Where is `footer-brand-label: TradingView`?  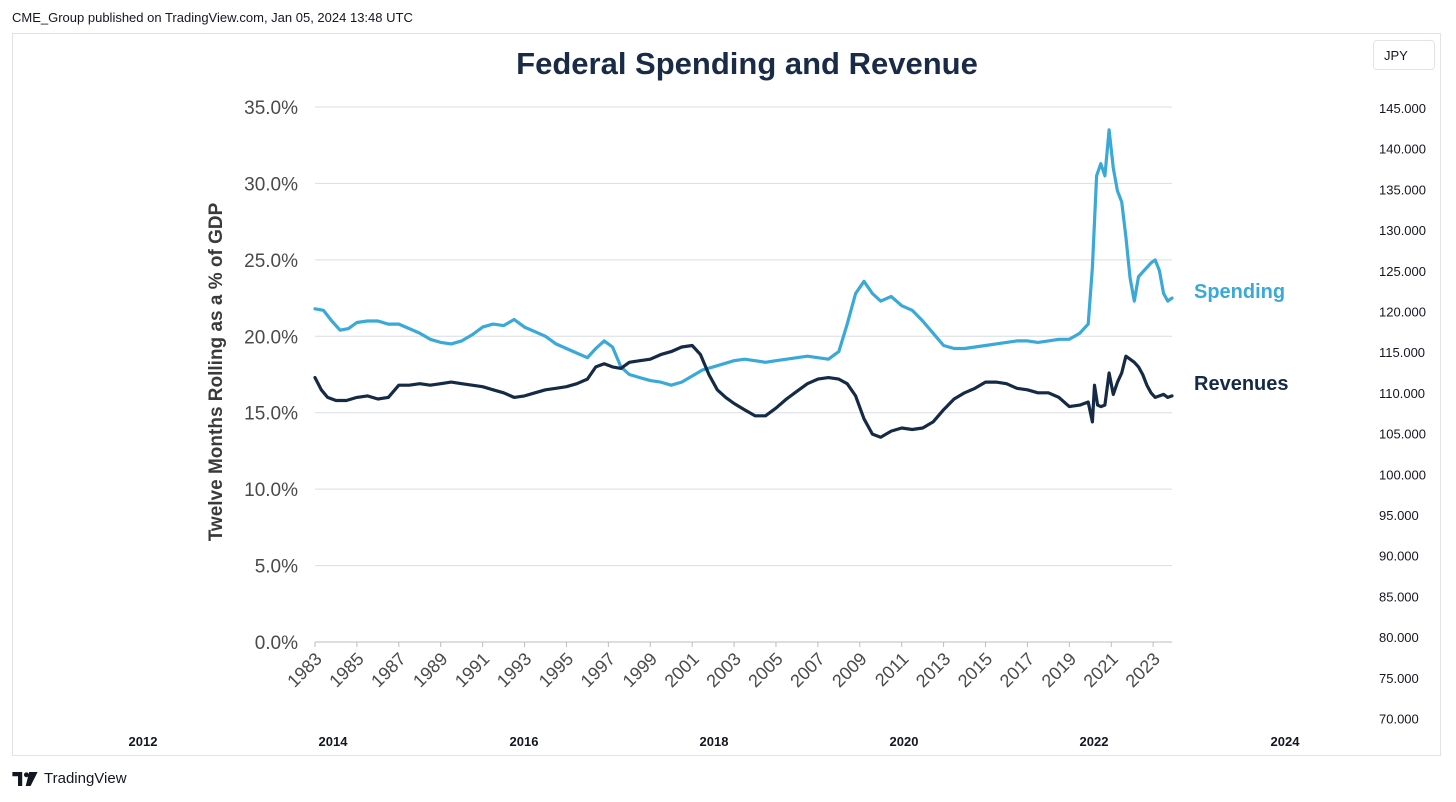 footer-brand-label: TradingView is located at coordinates (85, 778).